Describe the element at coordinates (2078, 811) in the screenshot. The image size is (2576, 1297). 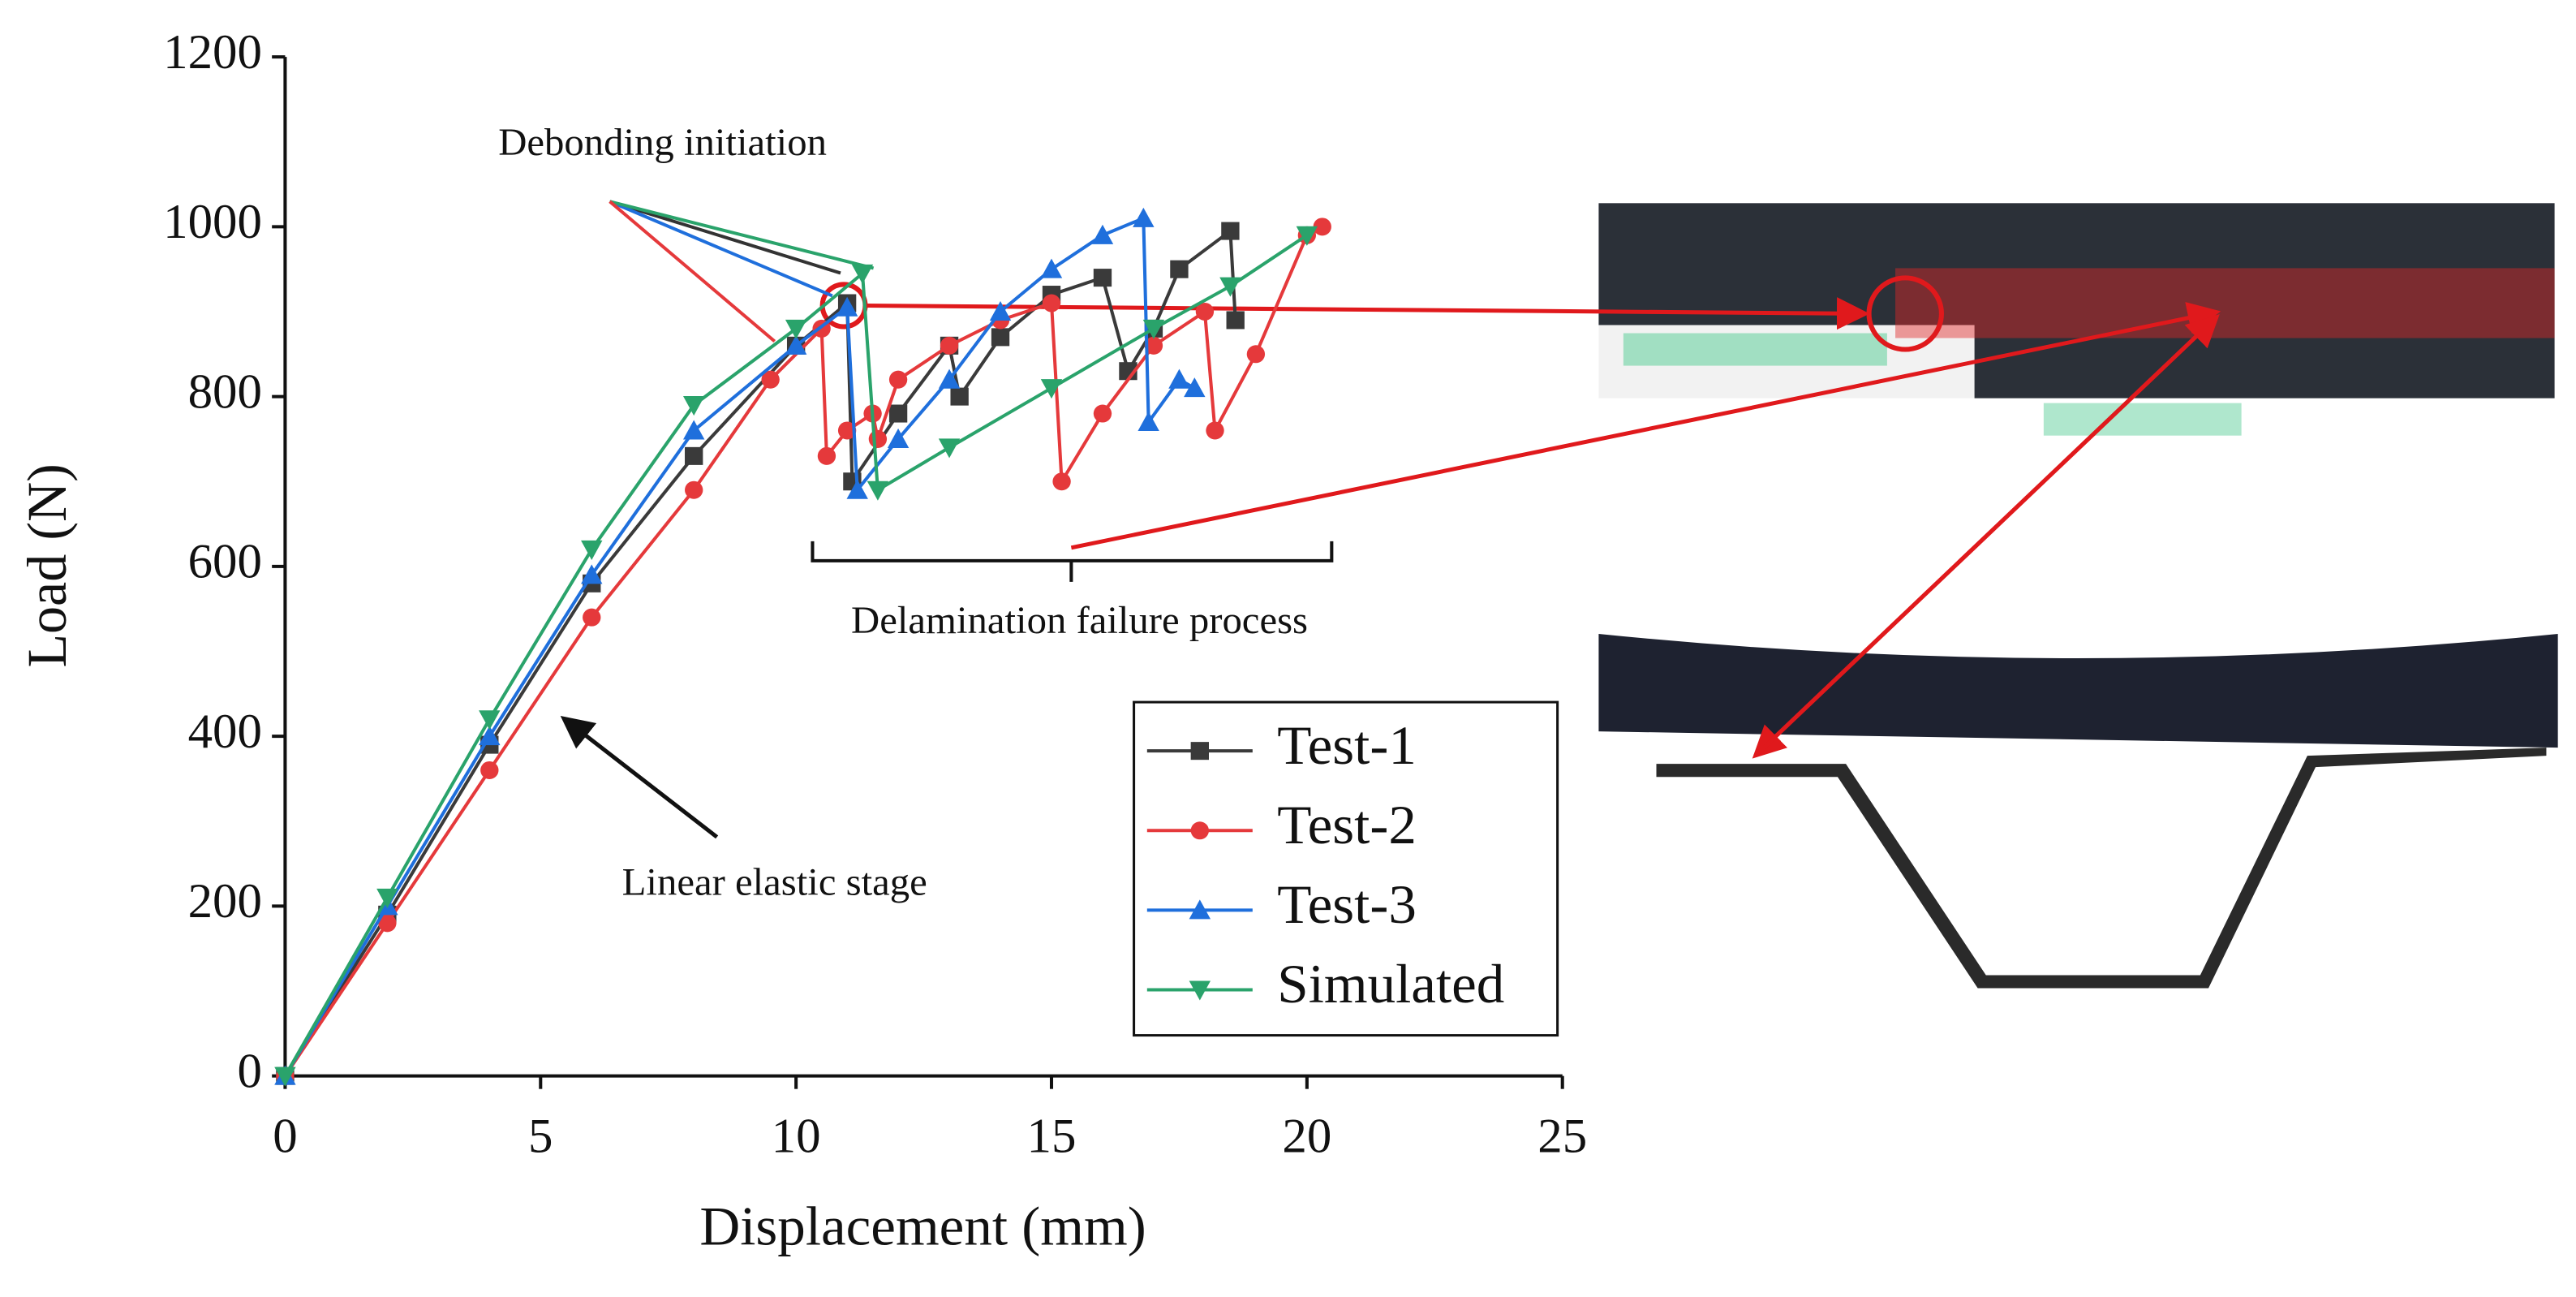
I see `photo-bottom` at that location.